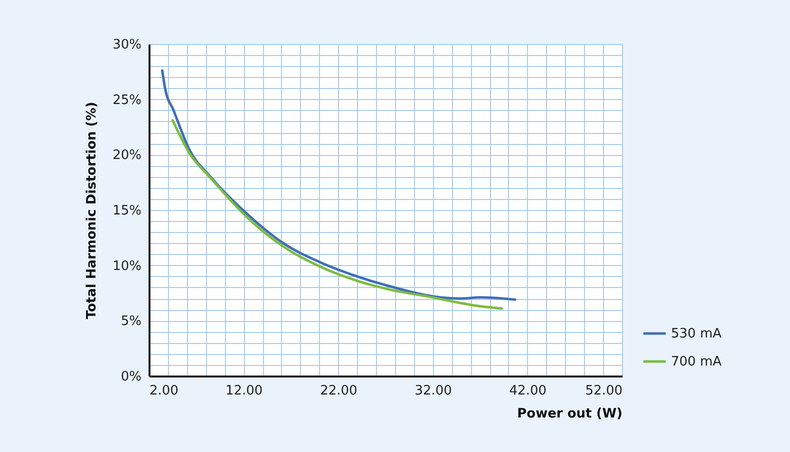  Describe the element at coordinates (164, 391) in the screenshot. I see `x-tick-label: 2.00` at that location.